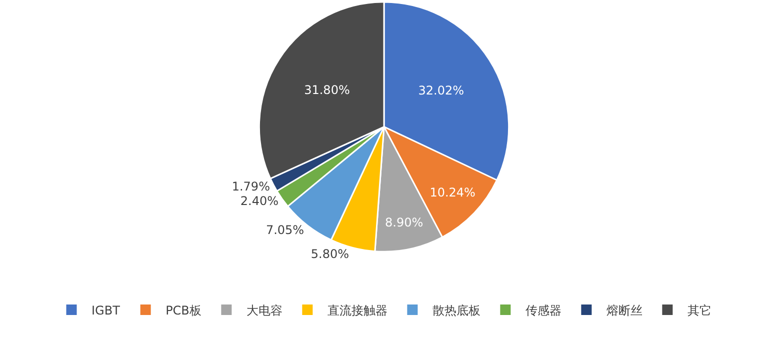  Describe the element at coordinates (184, 310) in the screenshot. I see `legend-label: PCB板` at that location.